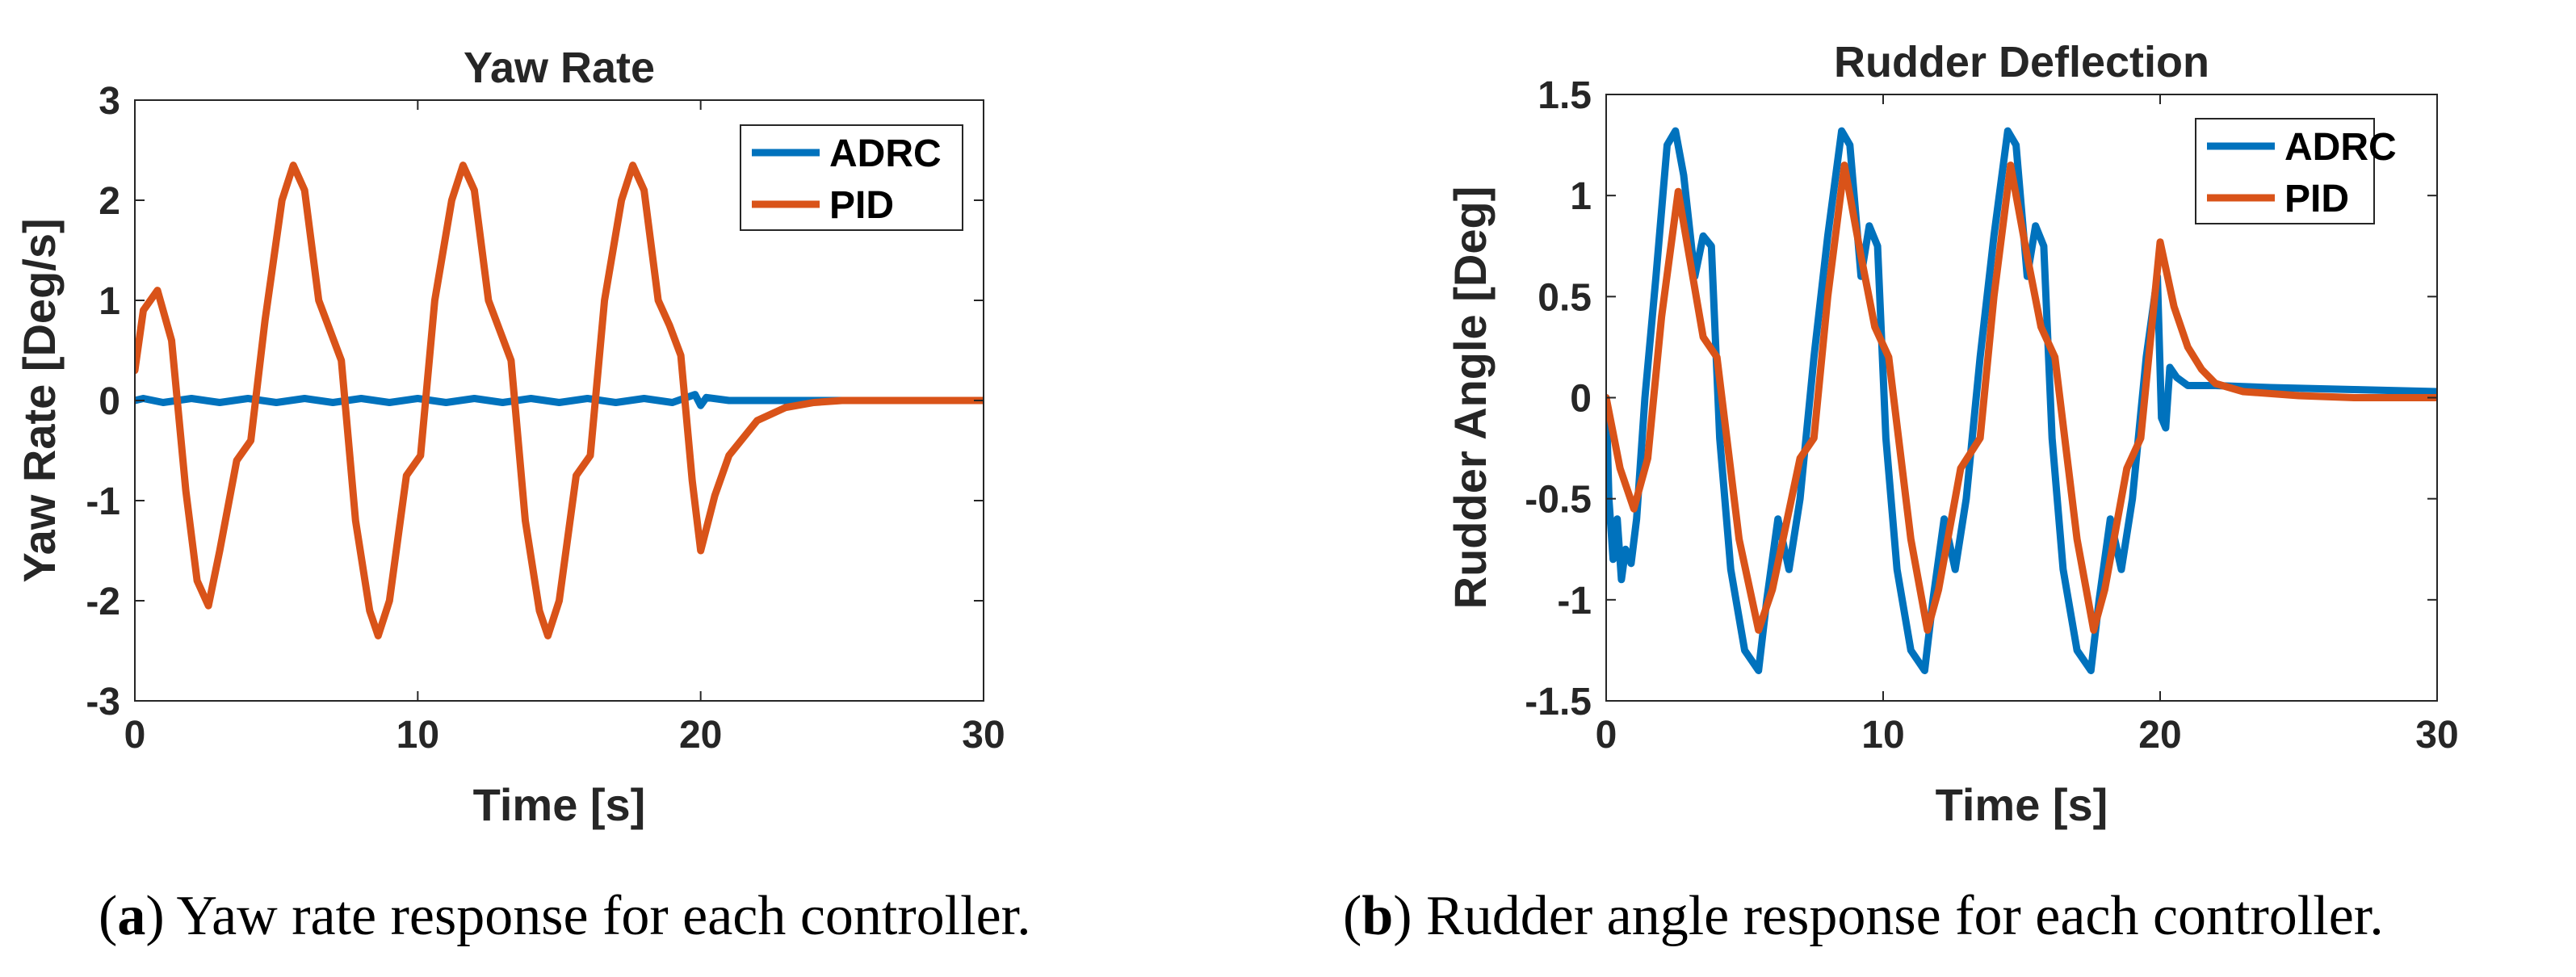  Describe the element at coordinates (1565, 96) in the screenshot. I see `y-tick-label: 1.5` at that location.